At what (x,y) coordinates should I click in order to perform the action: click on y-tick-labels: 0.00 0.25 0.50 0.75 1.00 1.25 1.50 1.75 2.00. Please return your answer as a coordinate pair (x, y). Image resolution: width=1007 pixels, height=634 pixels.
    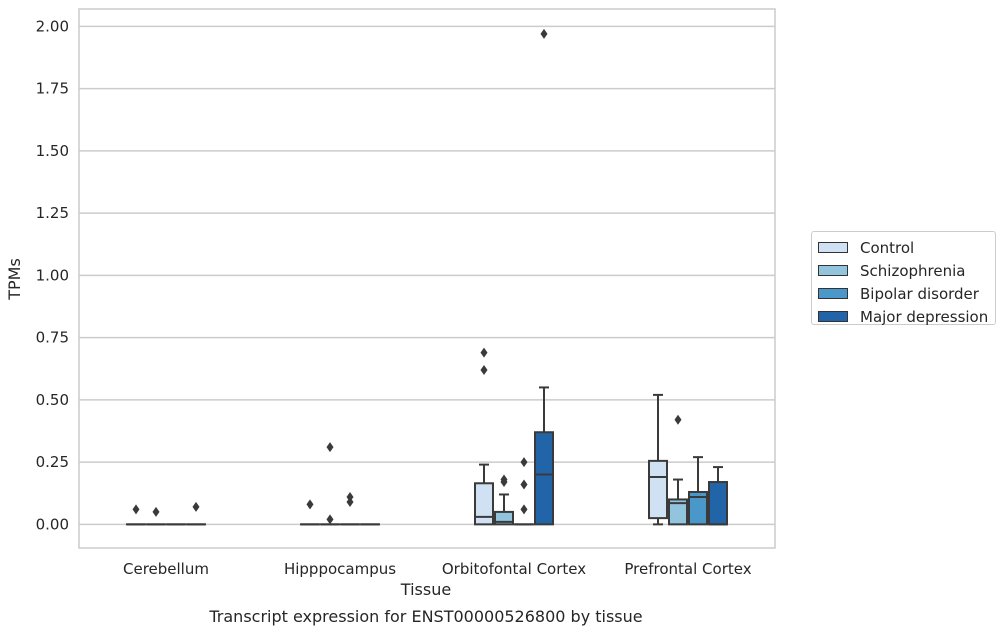
    Looking at the image, I should click on (52, 275).